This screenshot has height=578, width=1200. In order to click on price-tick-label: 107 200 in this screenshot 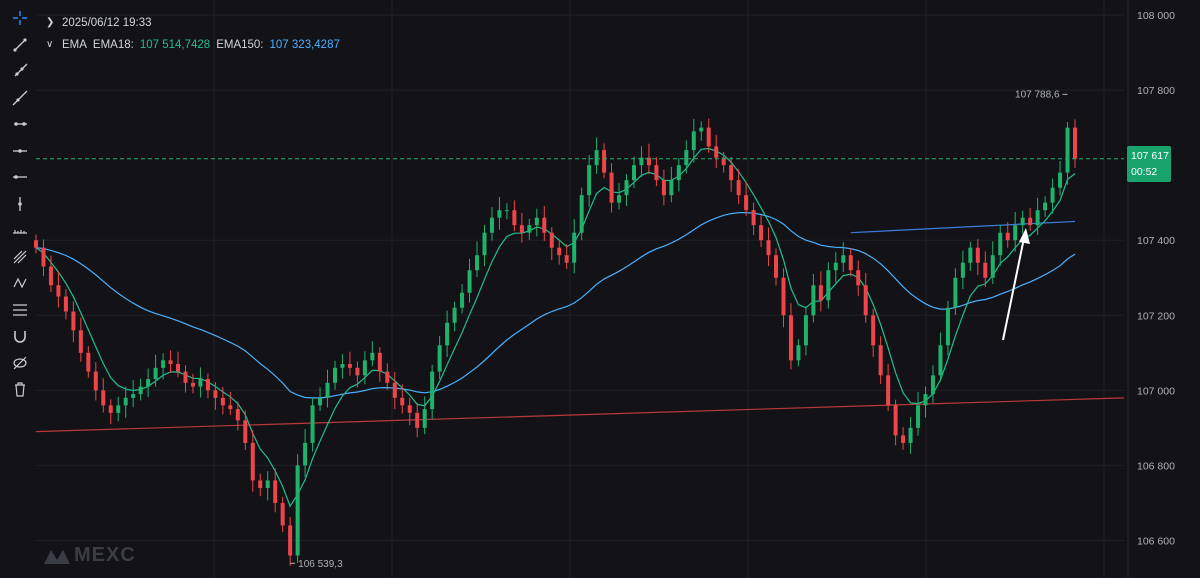, I will do `click(1156, 316)`.